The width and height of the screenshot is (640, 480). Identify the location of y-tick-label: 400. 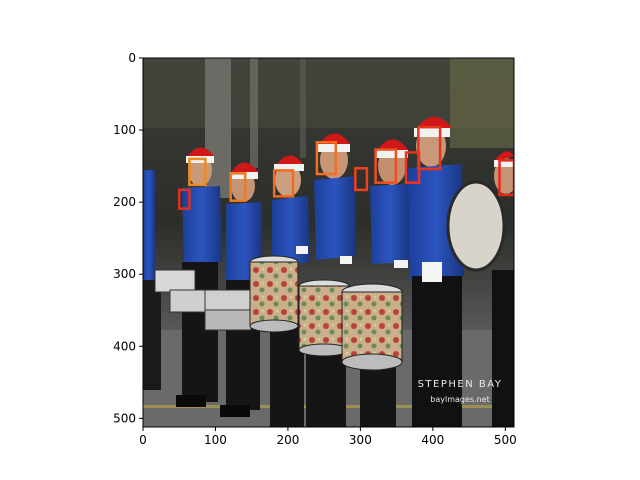
(124, 346).